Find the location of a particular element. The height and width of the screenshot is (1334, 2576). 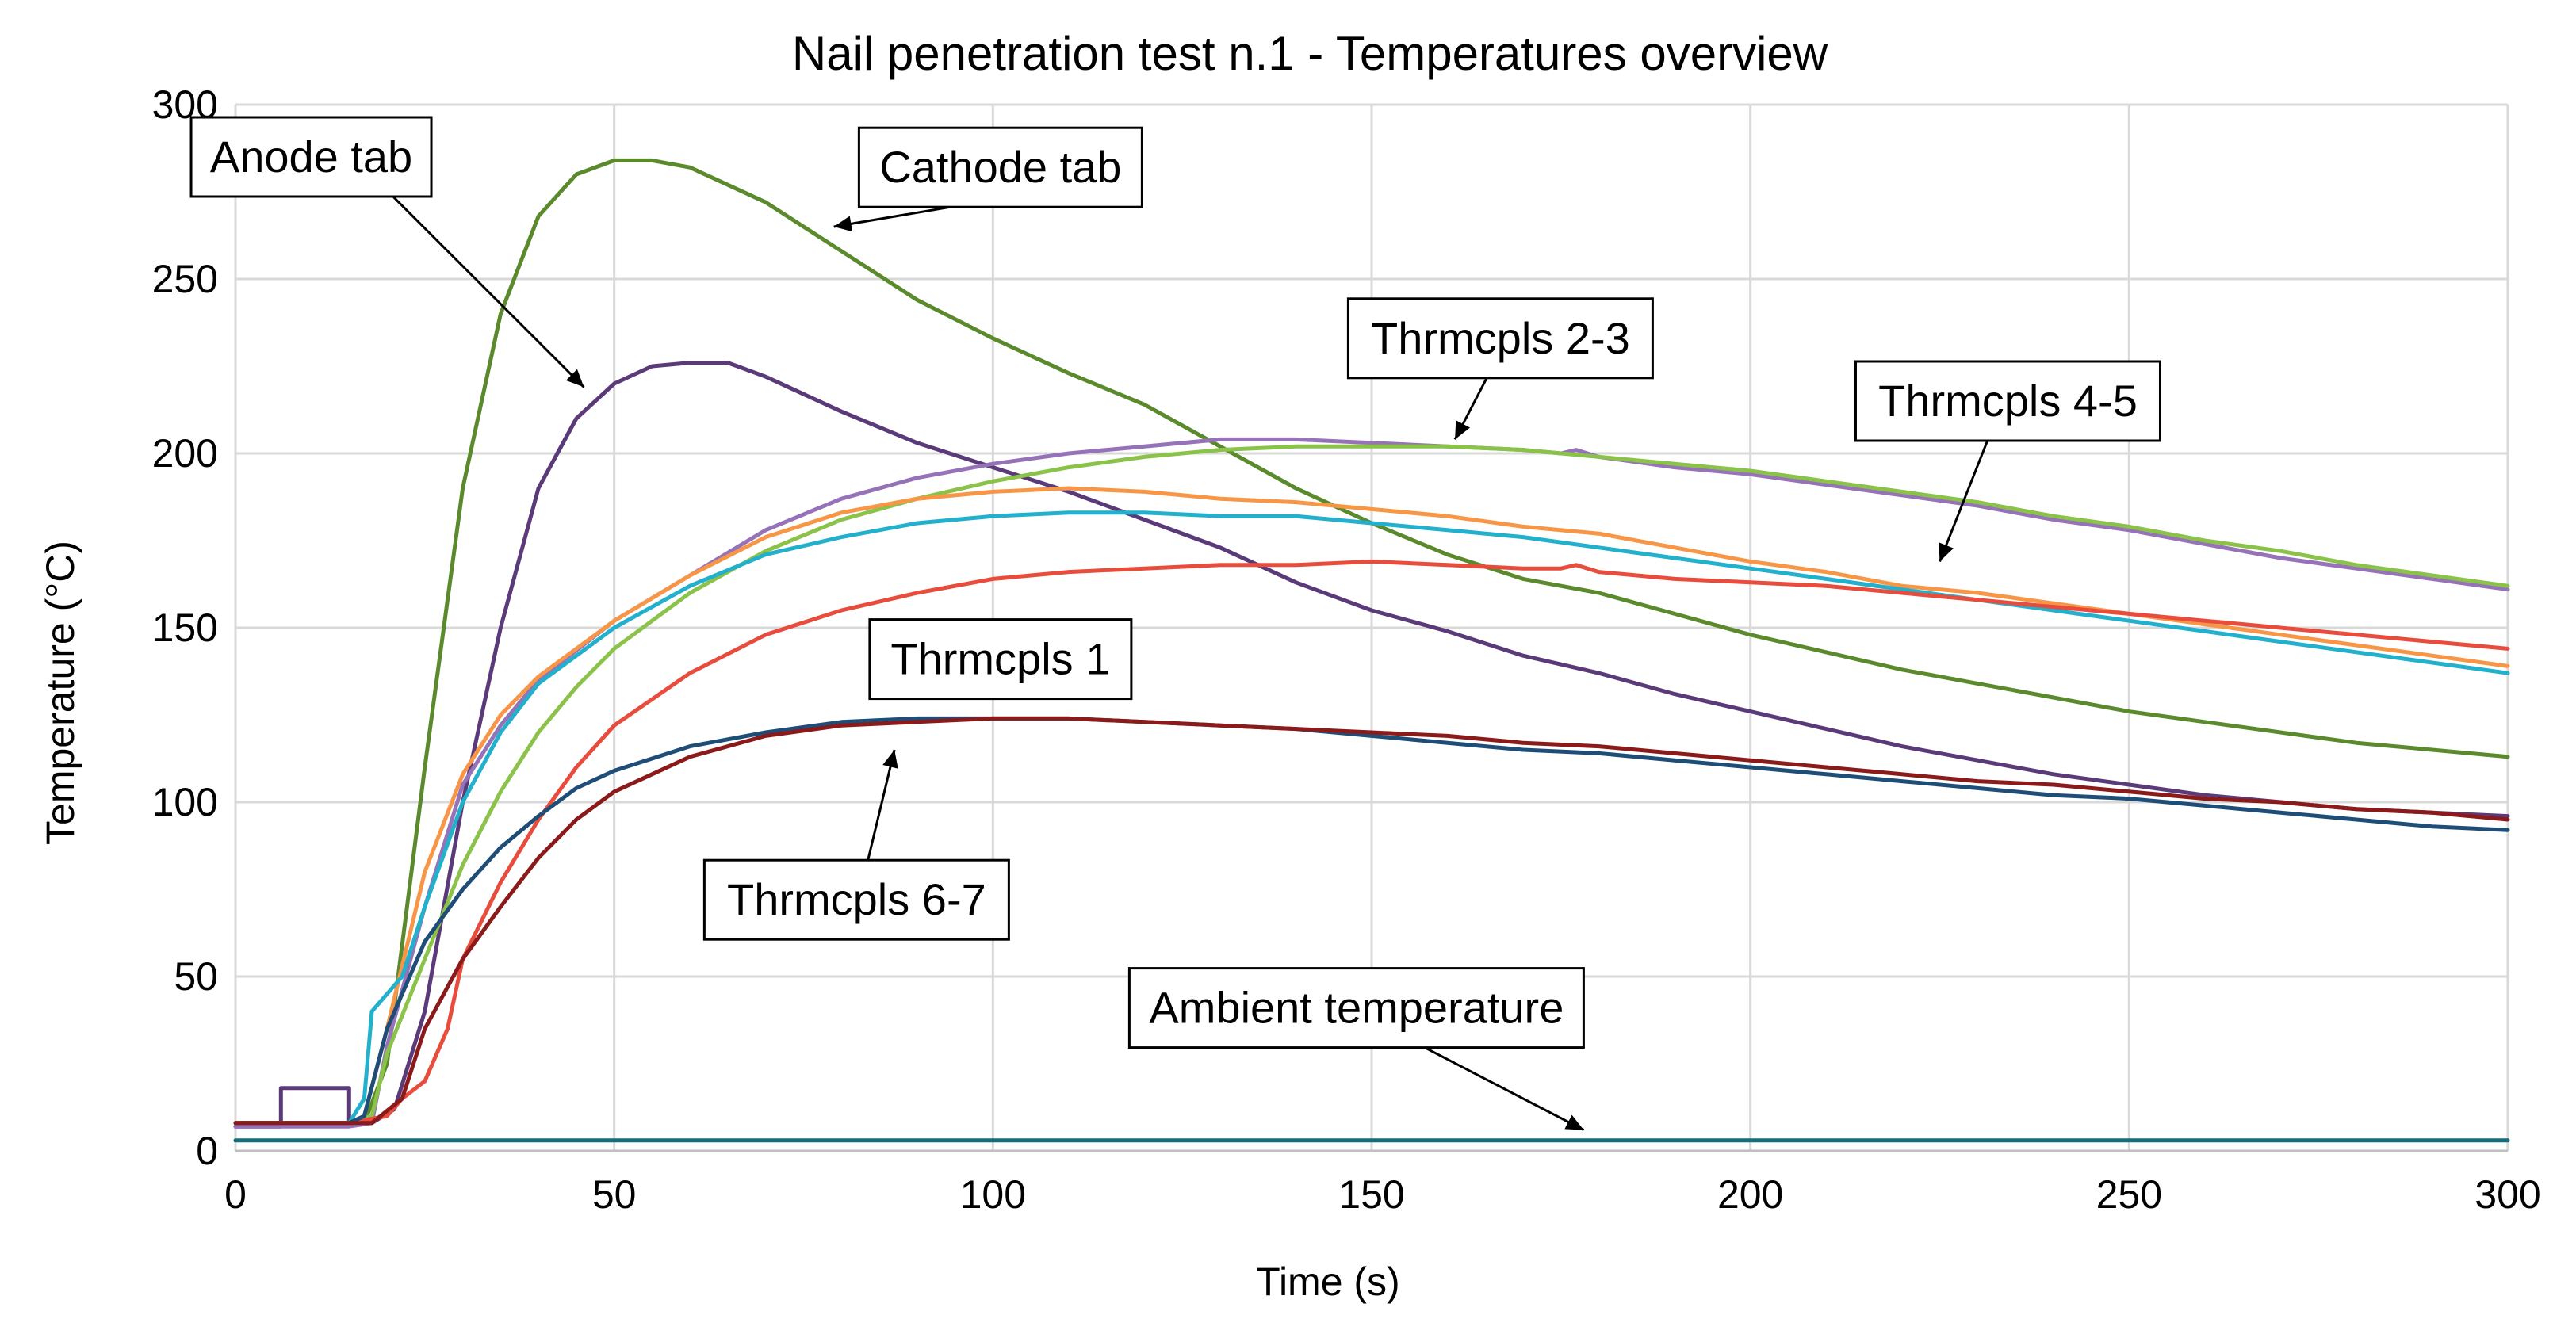

annotation: Cathode tab is located at coordinates (988, 179).